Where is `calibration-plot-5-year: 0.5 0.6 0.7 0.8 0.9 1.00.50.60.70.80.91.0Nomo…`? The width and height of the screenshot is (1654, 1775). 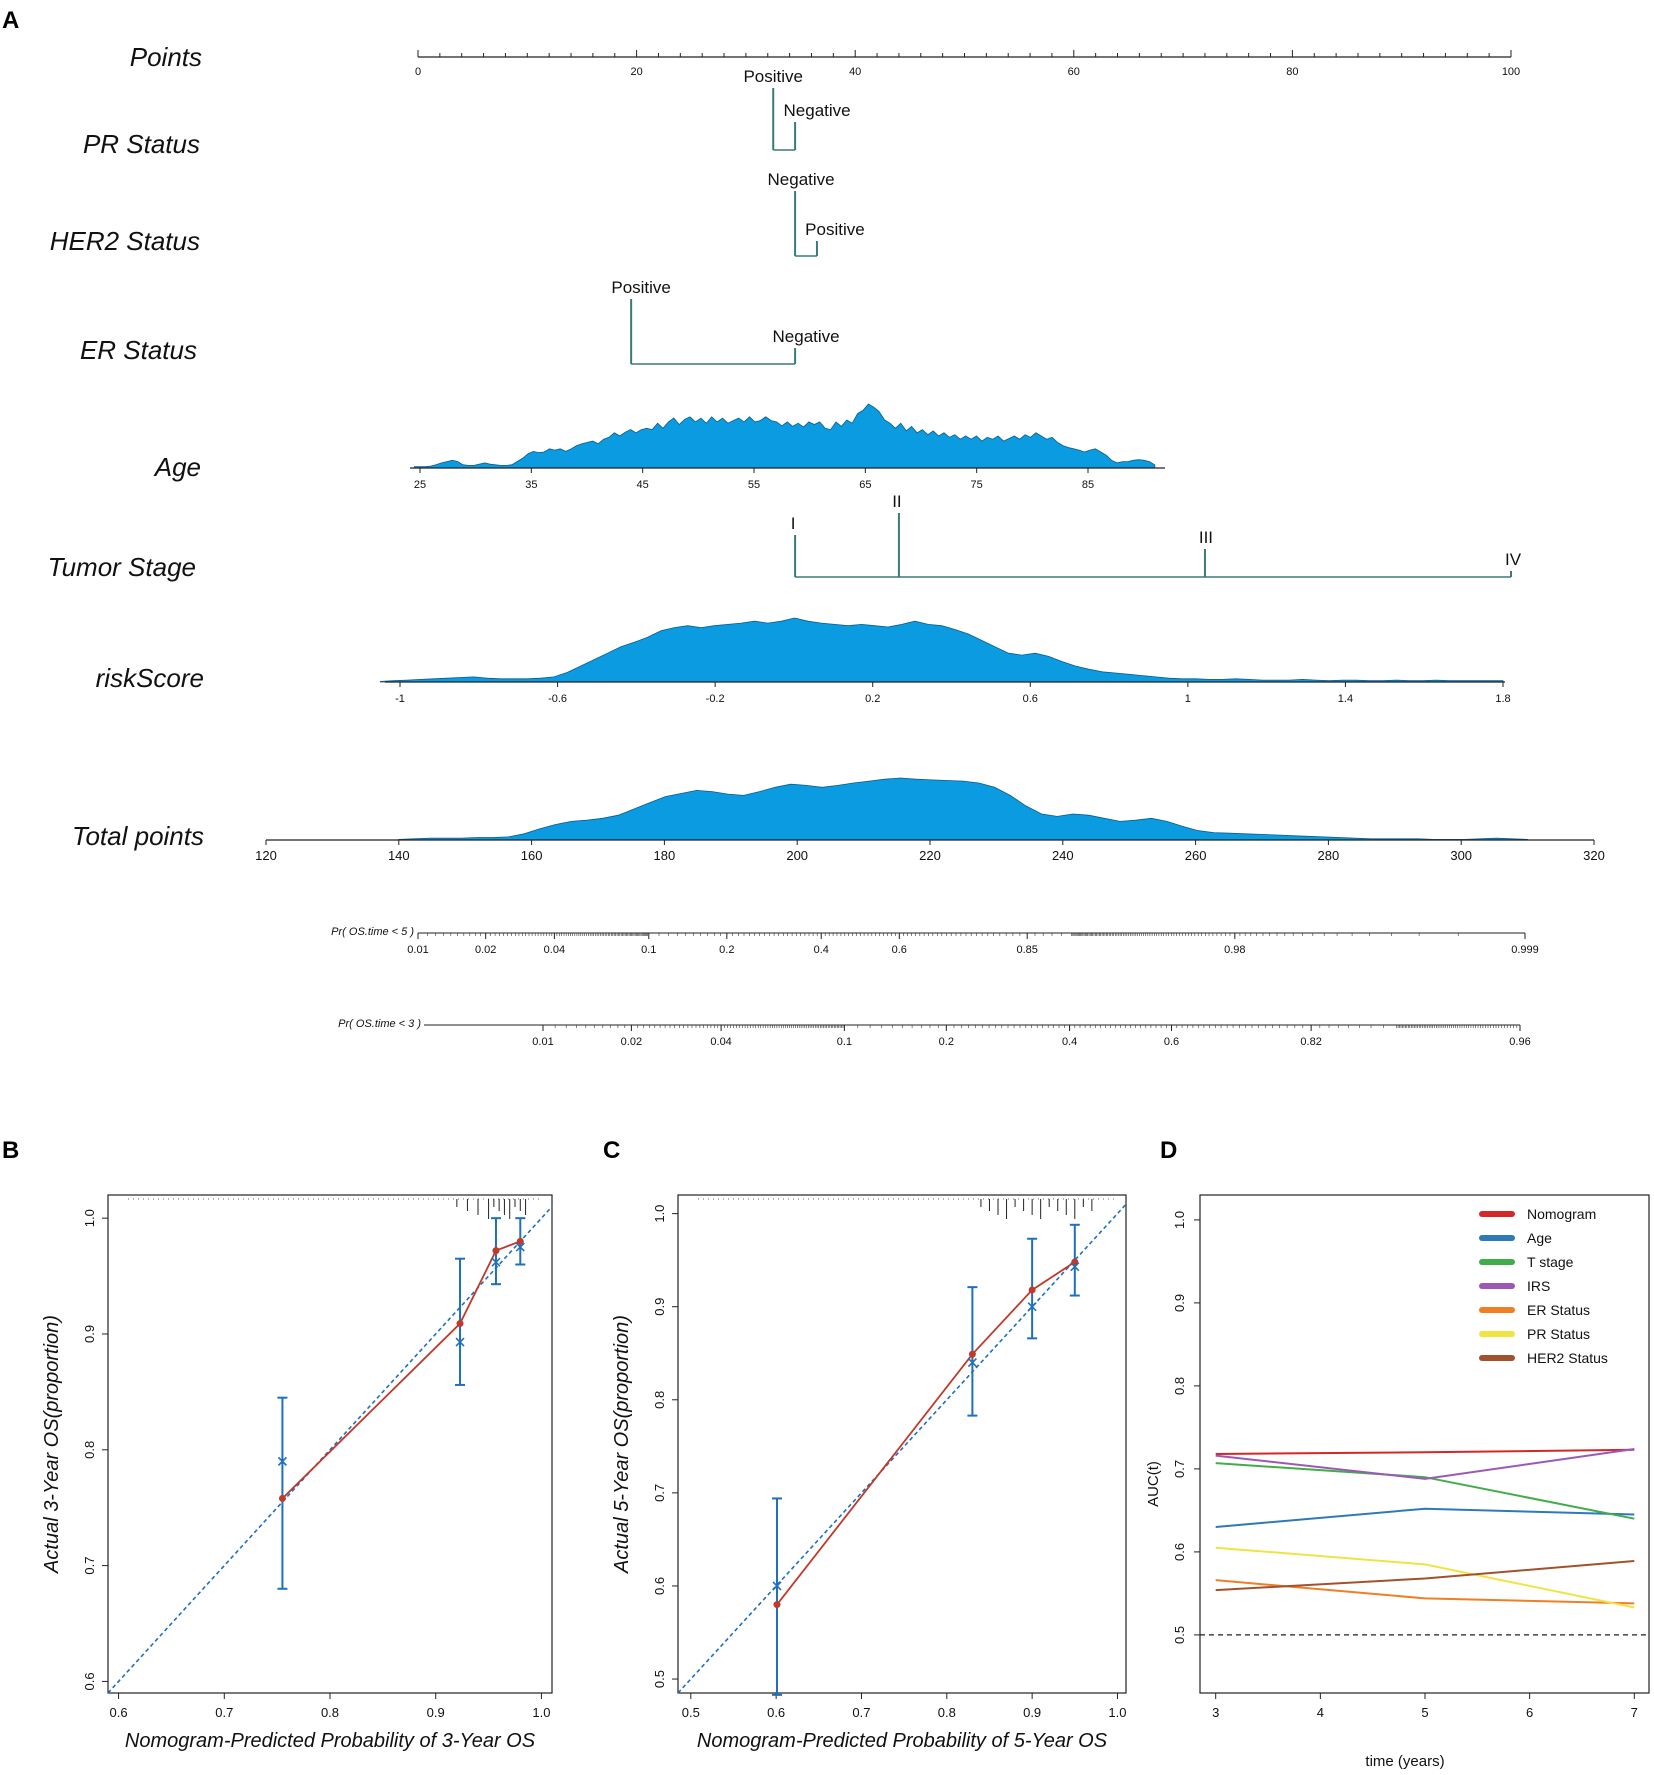 calibration-plot-5-year: 0.5 0.6 0.7 0.8 0.9 1.00.50.60.70.80.91.0Nomo… is located at coordinates (869, 1473).